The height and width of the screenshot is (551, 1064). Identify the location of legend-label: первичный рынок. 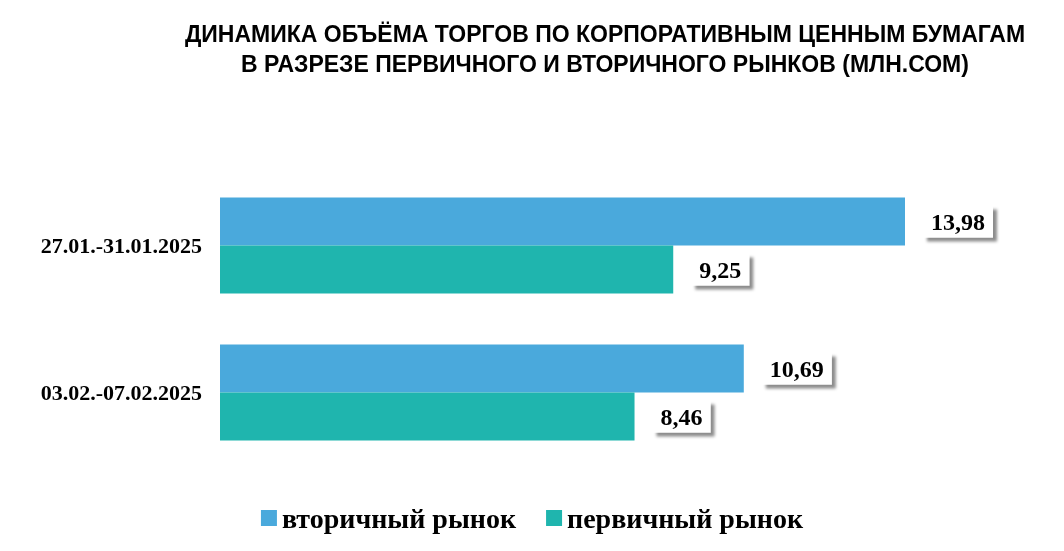
(685, 518).